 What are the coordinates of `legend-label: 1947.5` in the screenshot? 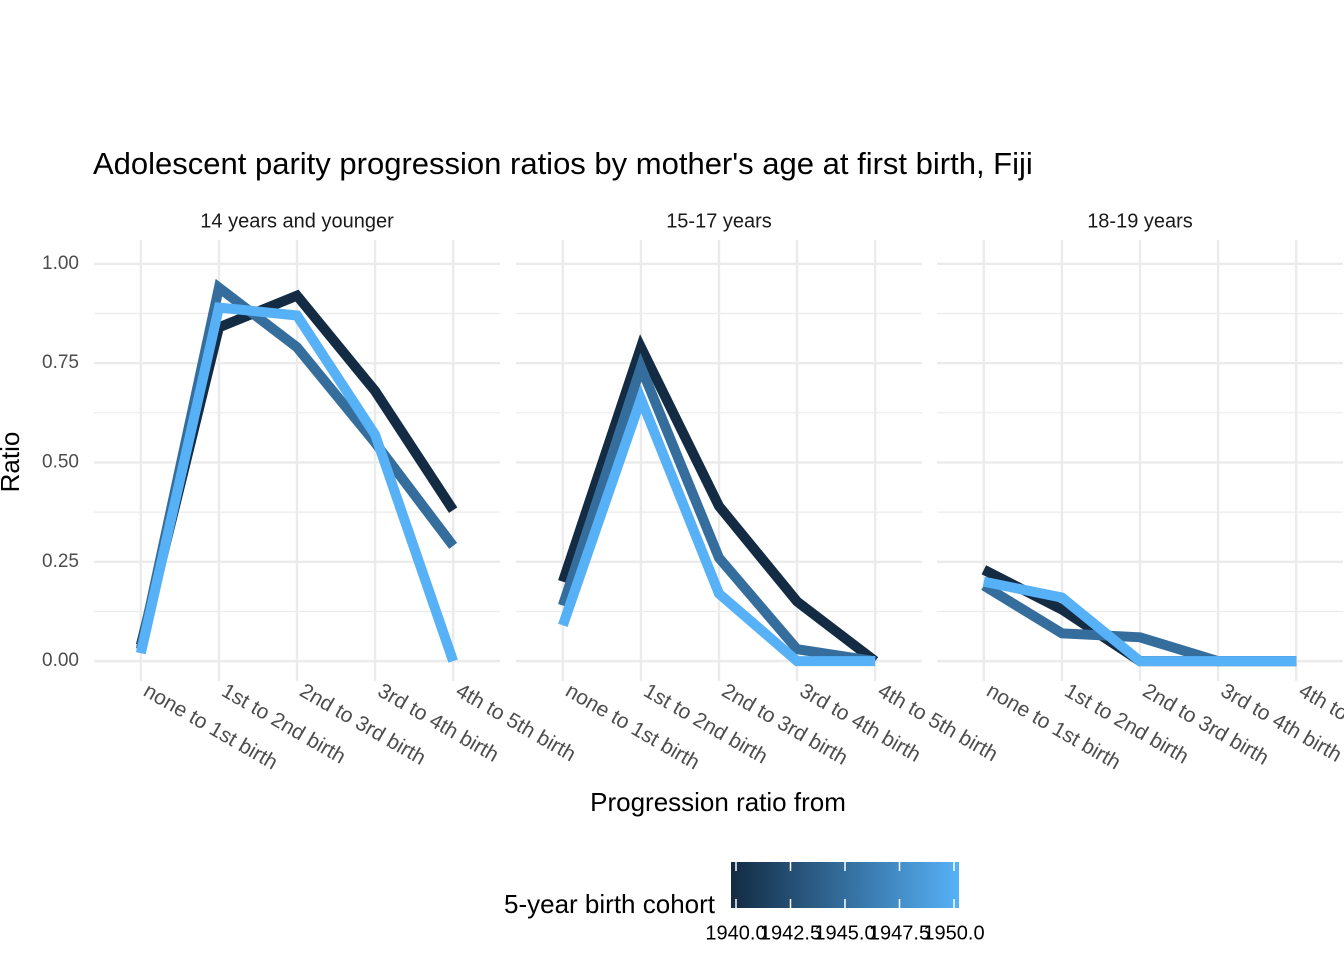 It's located at (899, 933).